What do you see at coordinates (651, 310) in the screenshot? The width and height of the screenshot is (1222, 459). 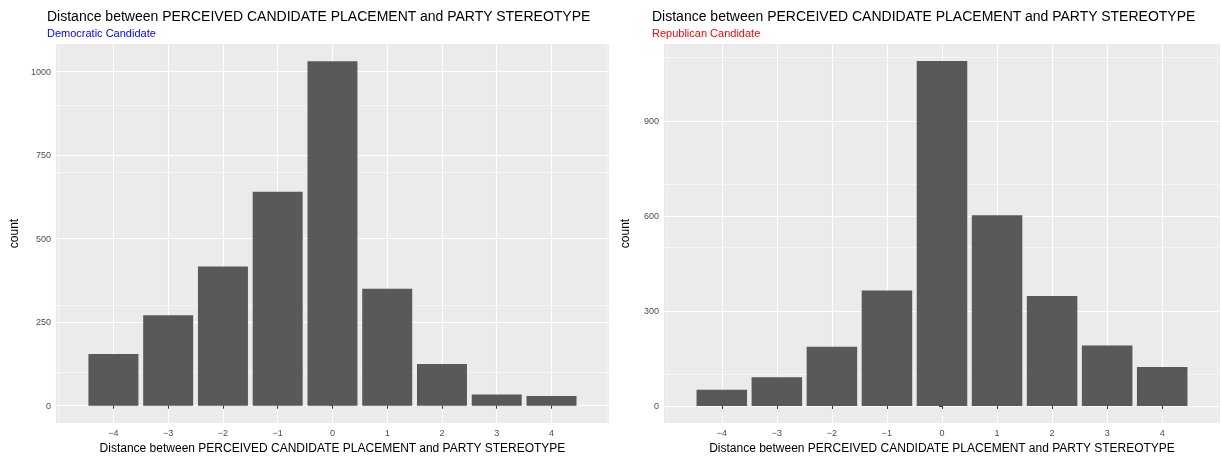 I see `y-tick-label: 300` at bounding box center [651, 310].